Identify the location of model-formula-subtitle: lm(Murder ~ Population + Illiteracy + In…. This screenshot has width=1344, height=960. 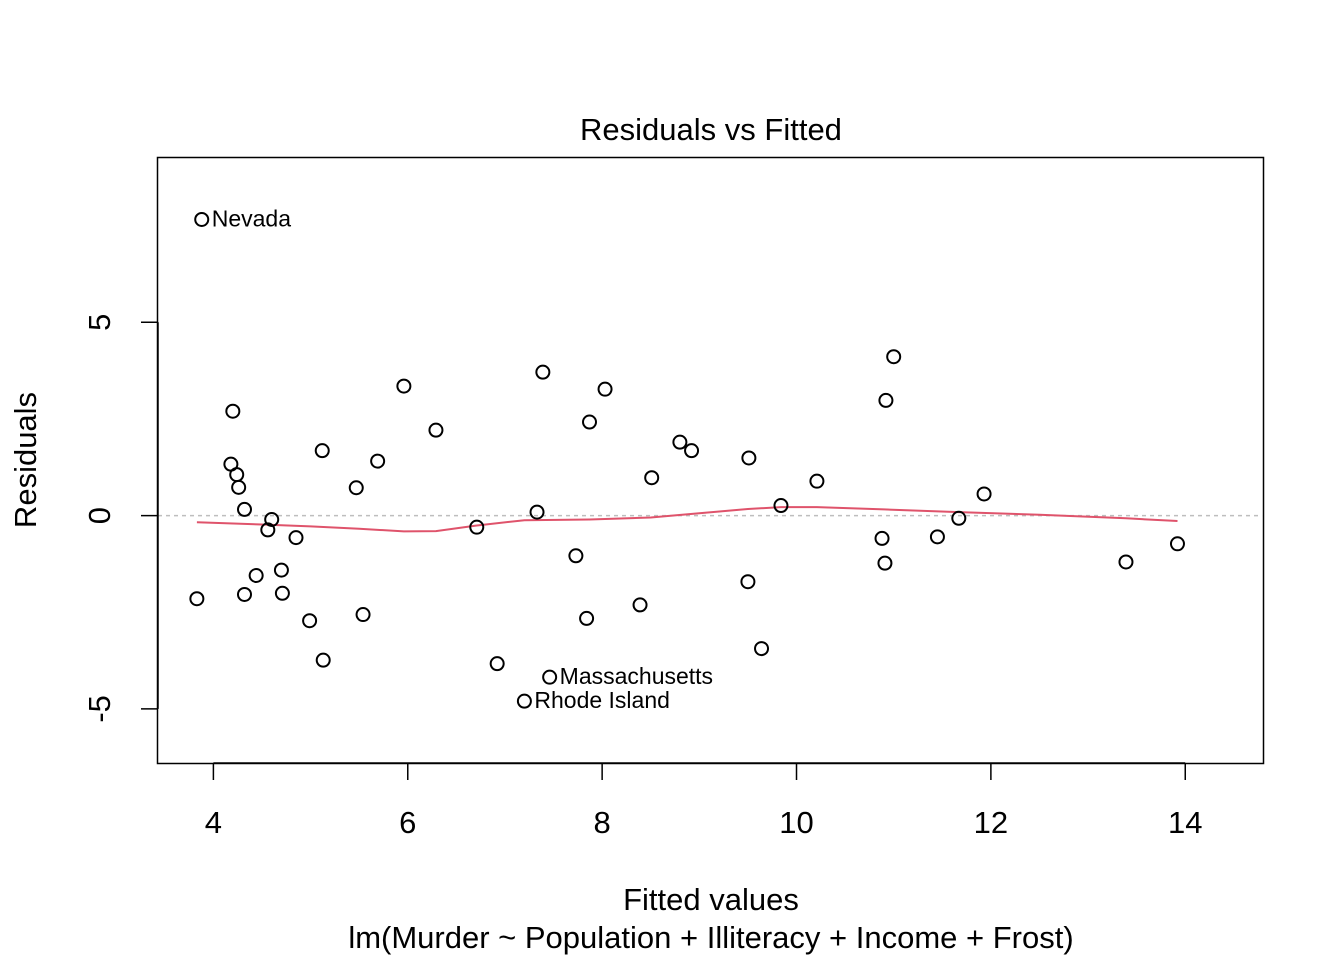
(710, 937).